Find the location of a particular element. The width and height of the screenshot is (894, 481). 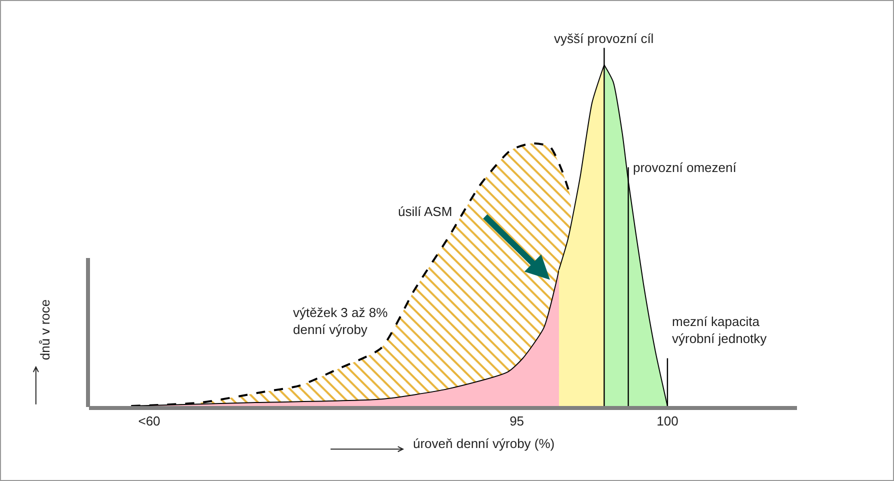

x-tick-label: <60 is located at coordinates (149, 421).